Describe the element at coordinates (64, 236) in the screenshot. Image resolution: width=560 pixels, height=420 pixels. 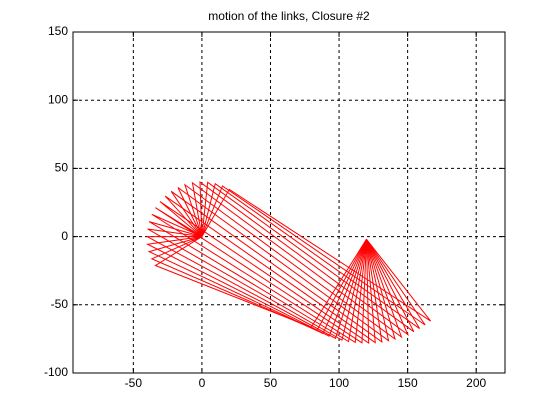
I see `y-tick-label: 0` at that location.